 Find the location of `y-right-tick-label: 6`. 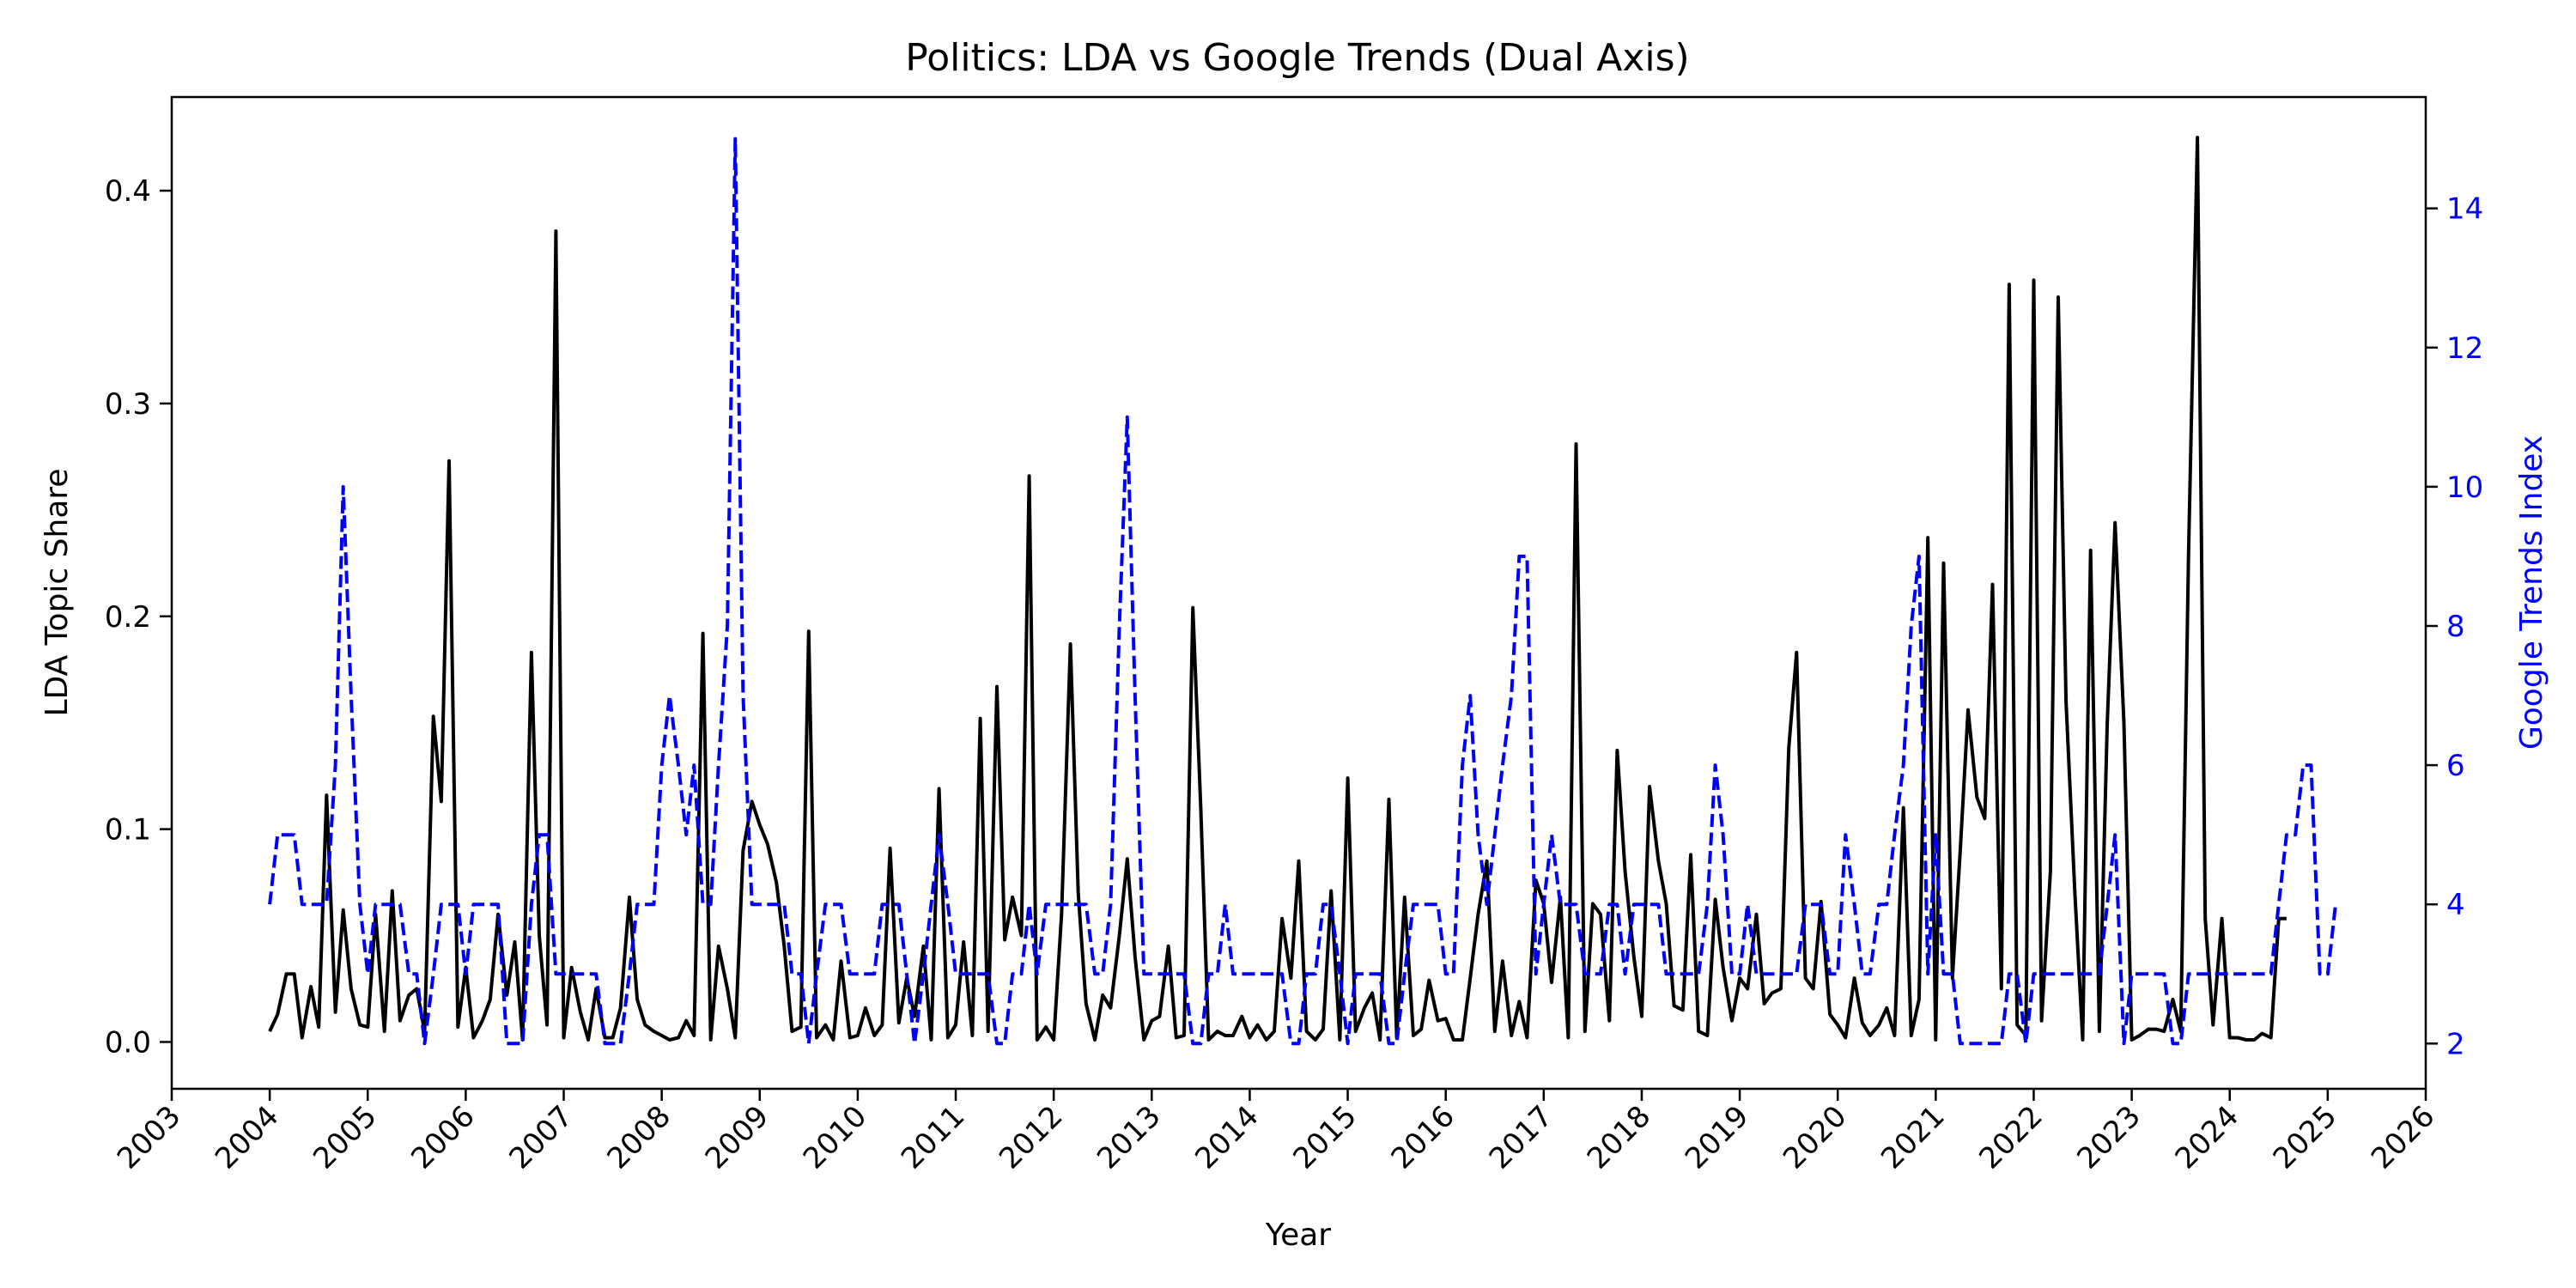

y-right-tick-label: 6 is located at coordinates (2456, 766).